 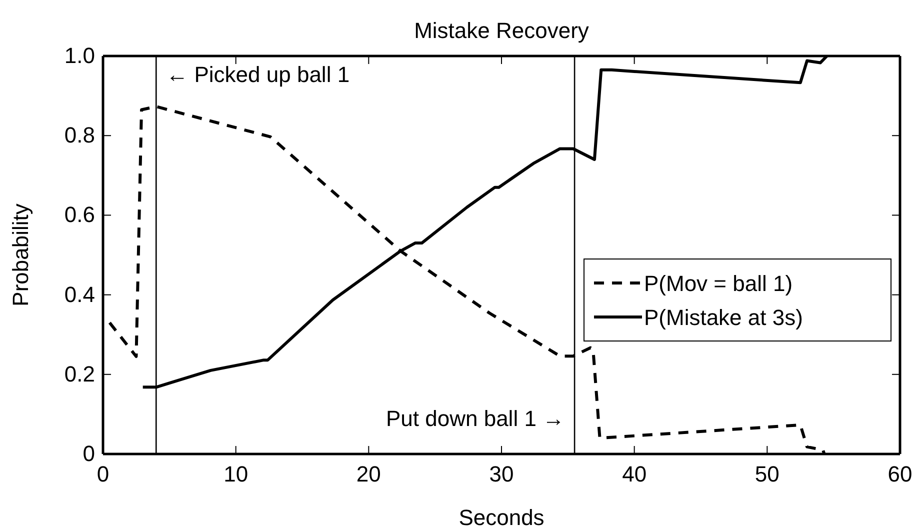 What do you see at coordinates (767, 474) in the screenshot?
I see `x-tick-label: 50` at bounding box center [767, 474].